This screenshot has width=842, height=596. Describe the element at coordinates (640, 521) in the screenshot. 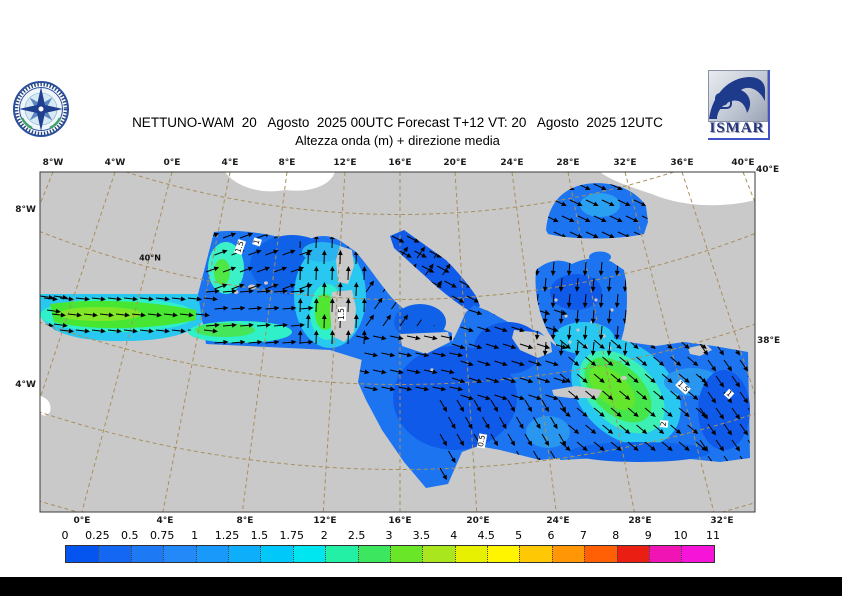

I see `axis-label-bottom: 28°E` at that location.